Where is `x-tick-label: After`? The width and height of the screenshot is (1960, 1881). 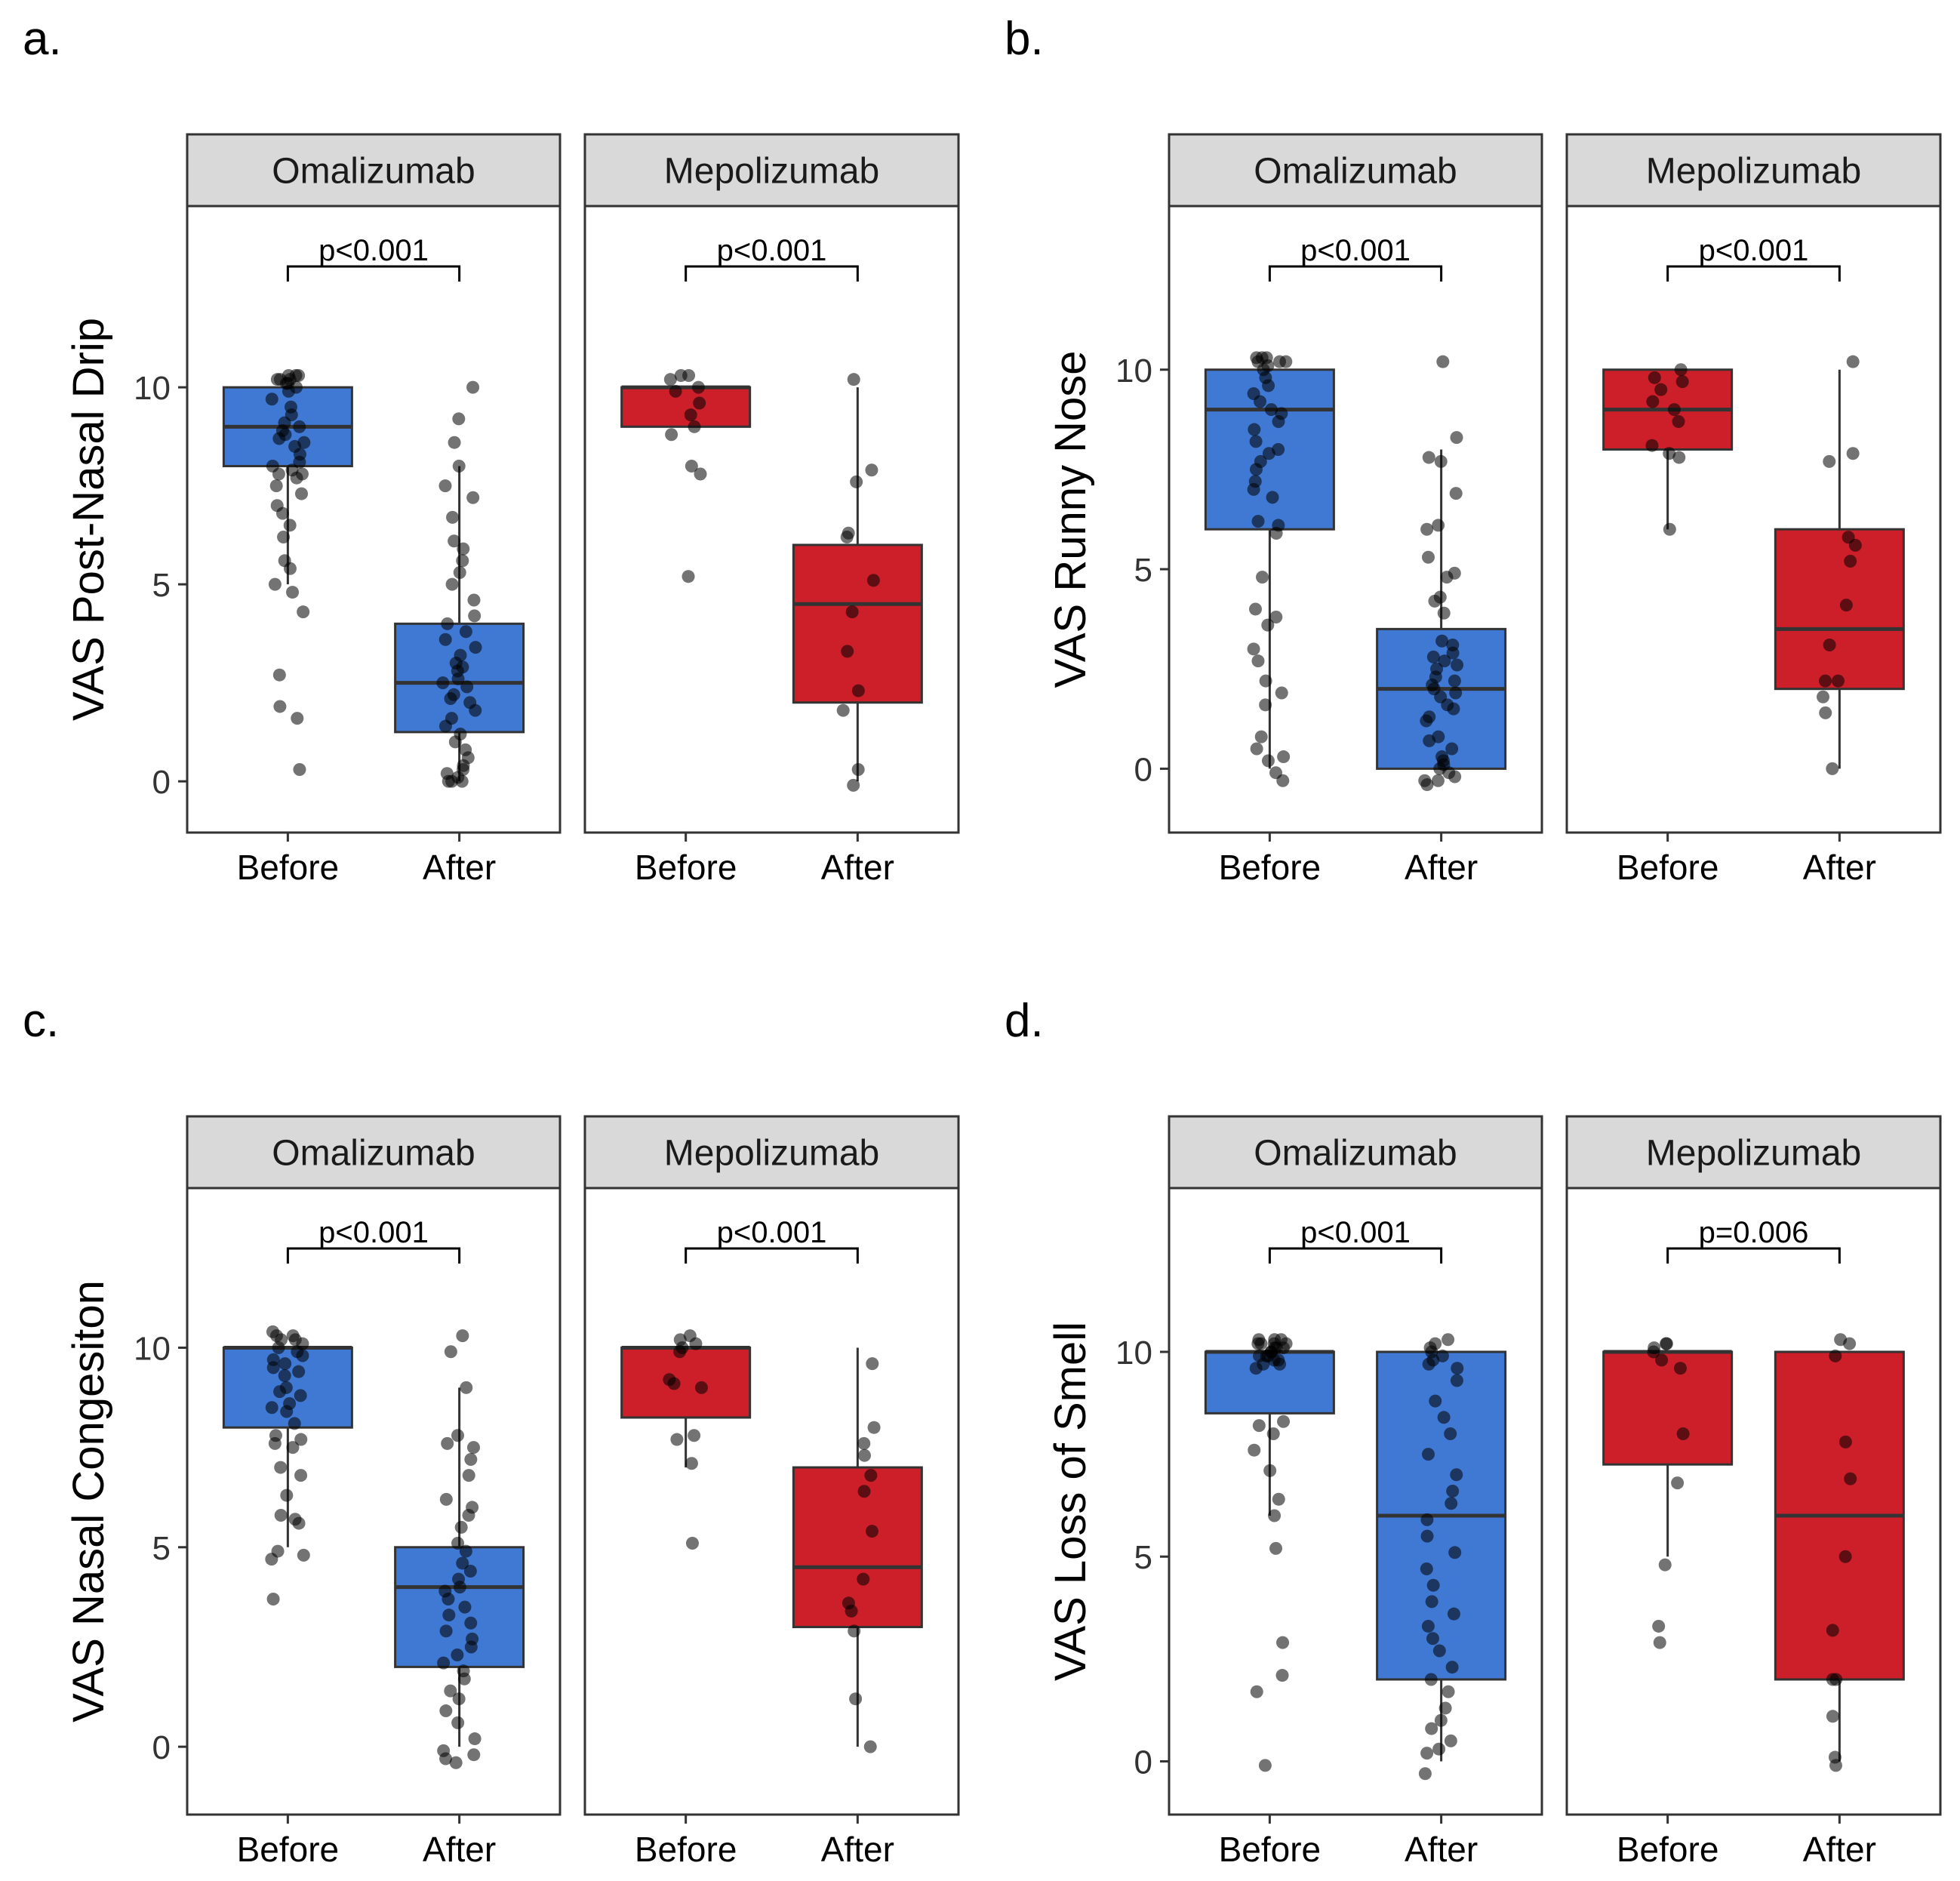 x-tick-label: After is located at coordinates (858, 1849).